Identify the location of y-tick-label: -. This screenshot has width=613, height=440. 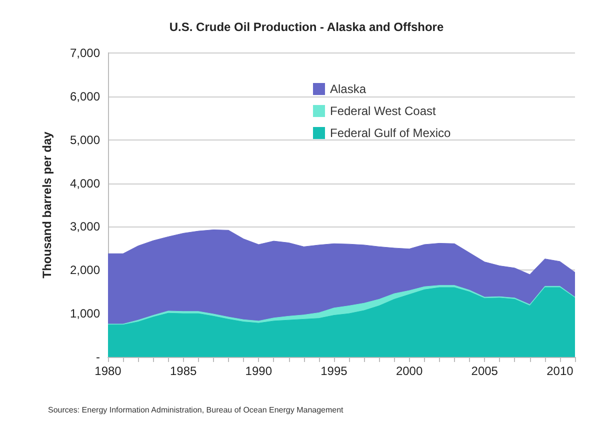
(98, 357).